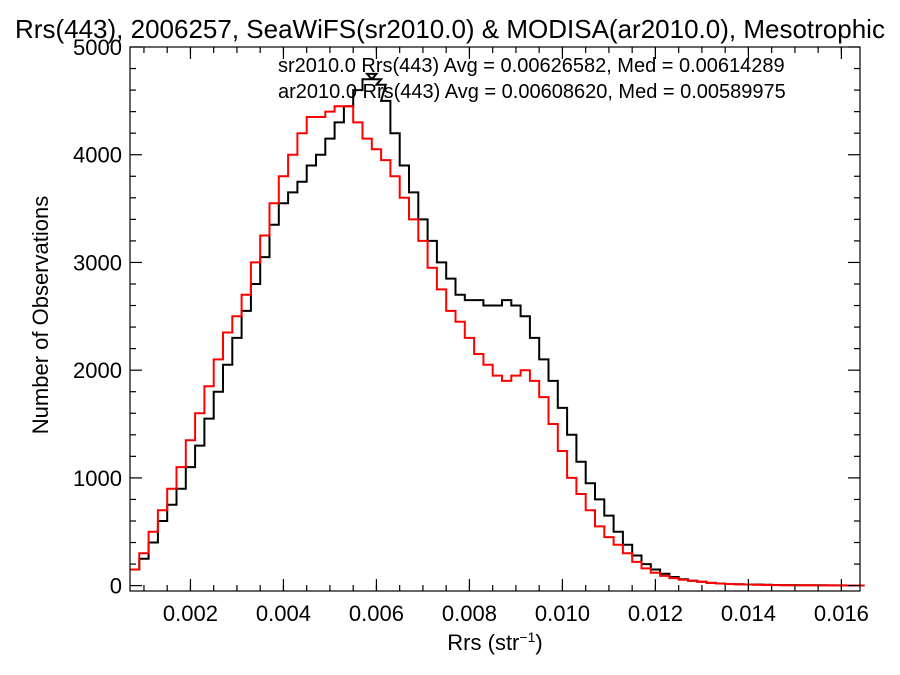  What do you see at coordinates (97, 47) in the screenshot?
I see `y-tick-label: 5000` at bounding box center [97, 47].